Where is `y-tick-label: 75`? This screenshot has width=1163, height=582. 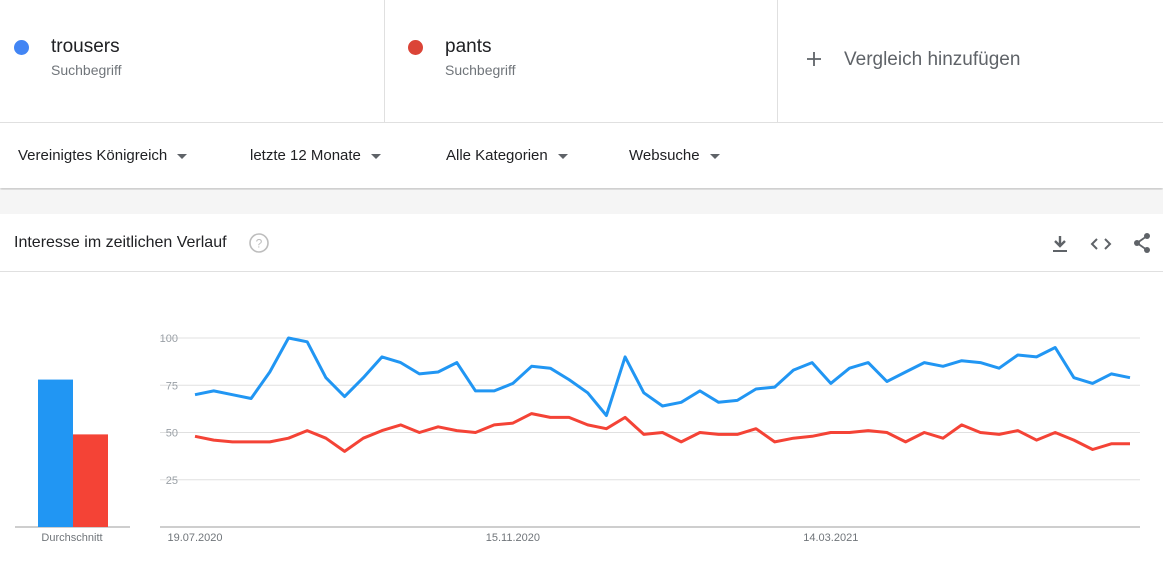 y-tick-label: 75 is located at coordinates (172, 386).